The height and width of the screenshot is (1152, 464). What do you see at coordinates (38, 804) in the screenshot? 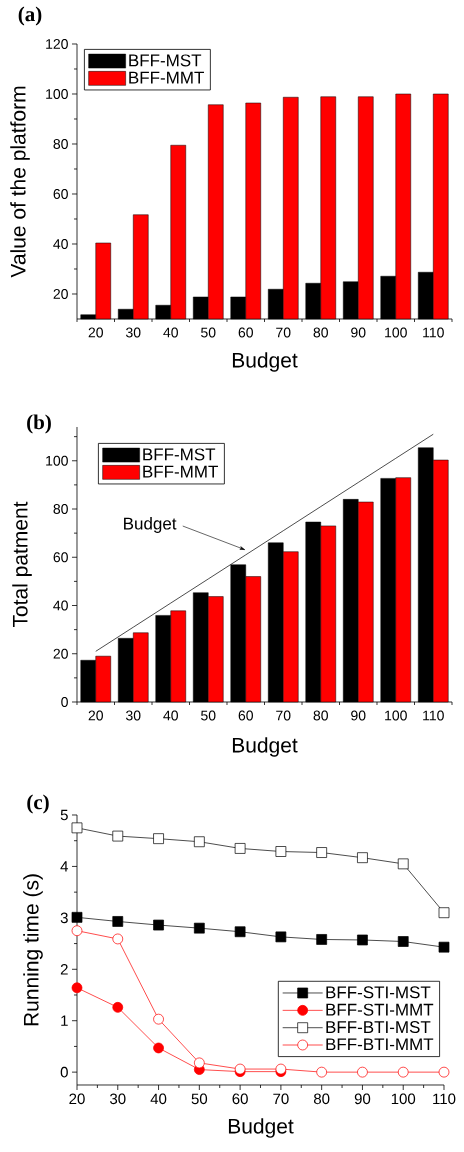
I see `chart-title: (c)` at bounding box center [38, 804].